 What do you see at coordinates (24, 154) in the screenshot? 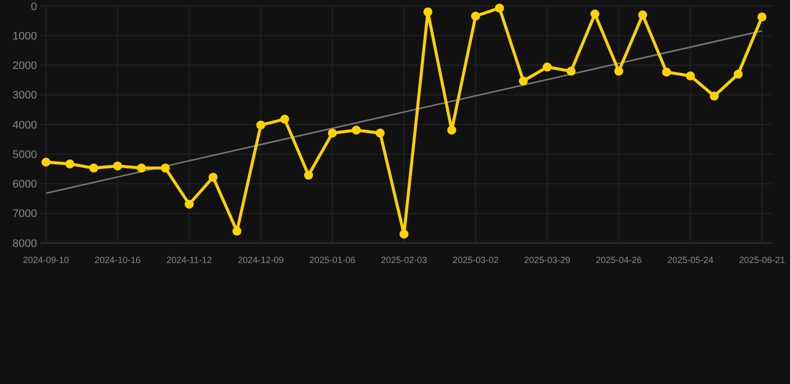
I see `y-tick-label: 5000` at bounding box center [24, 154].